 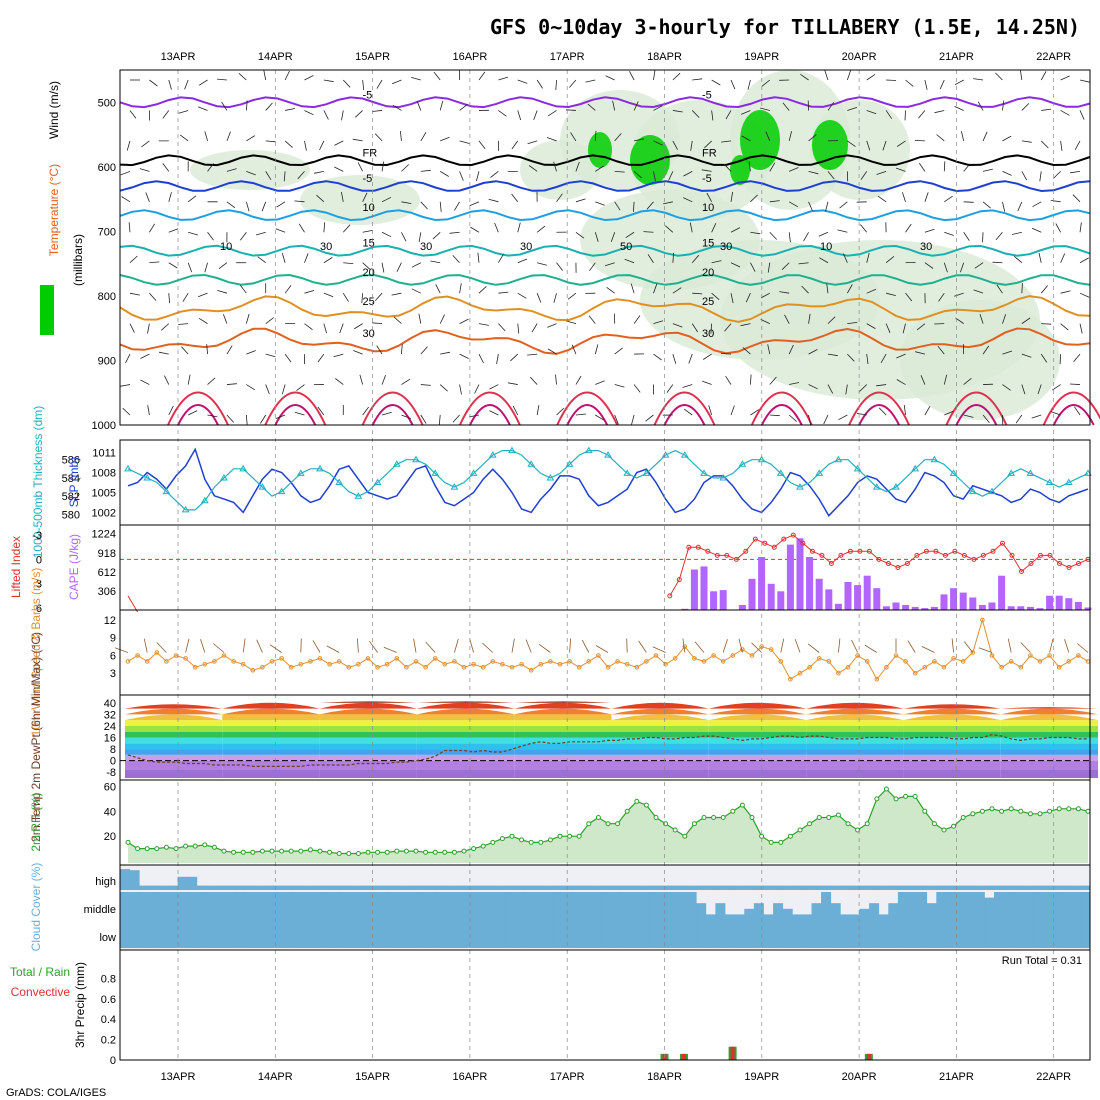 I want to click on date-tick-bottom-2: 15APR, so click(x=372, y=1077).